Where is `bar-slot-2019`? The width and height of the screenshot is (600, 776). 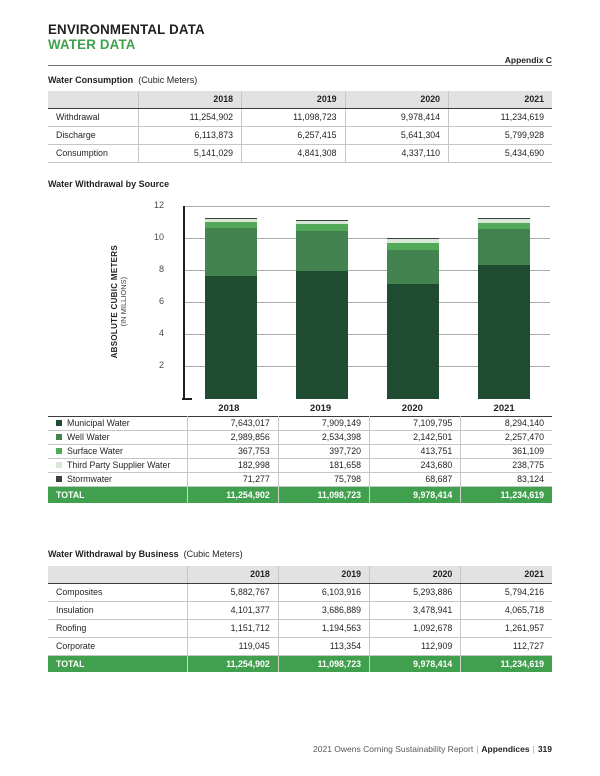 bar-slot-2019 is located at coordinates (321, 302).